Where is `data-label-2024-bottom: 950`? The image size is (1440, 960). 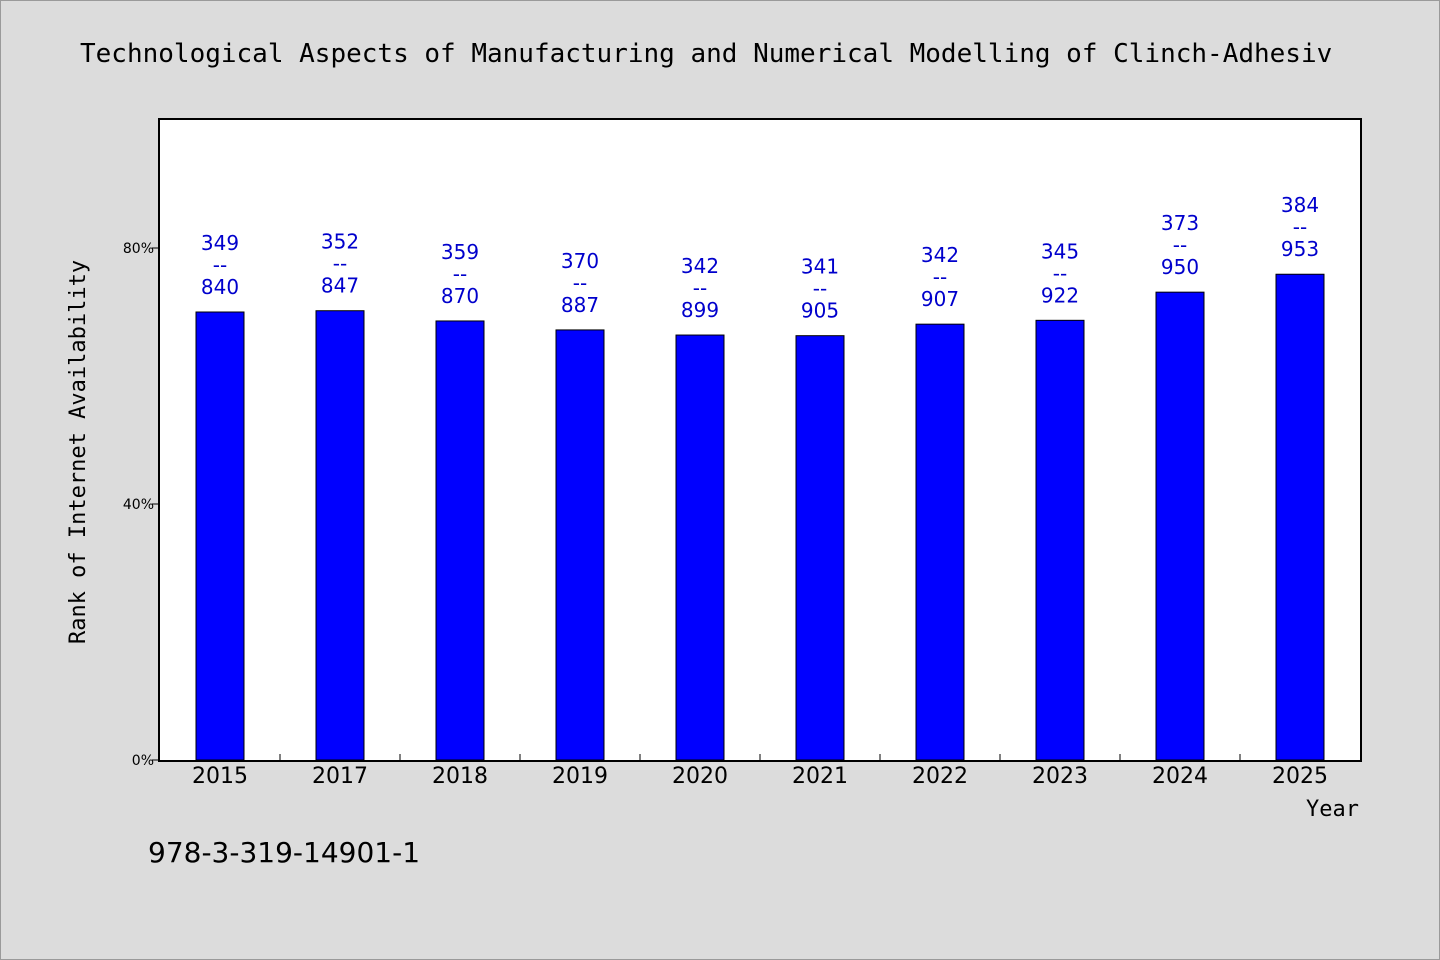
data-label-2024-bottom: 950 is located at coordinates (1180, 267).